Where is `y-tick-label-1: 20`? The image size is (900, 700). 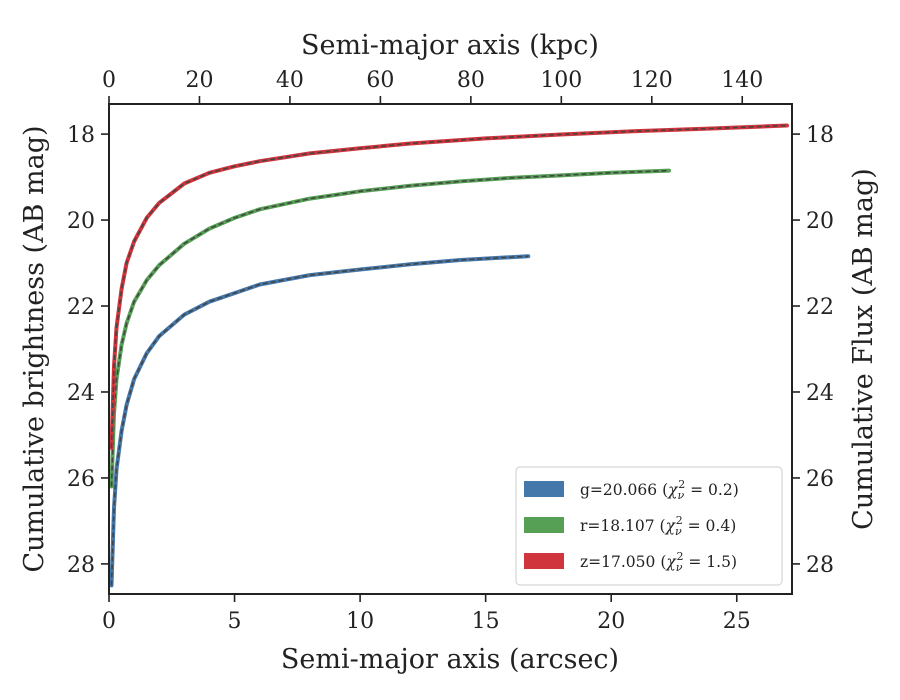
y-tick-label-1: 20 is located at coordinates (81, 221).